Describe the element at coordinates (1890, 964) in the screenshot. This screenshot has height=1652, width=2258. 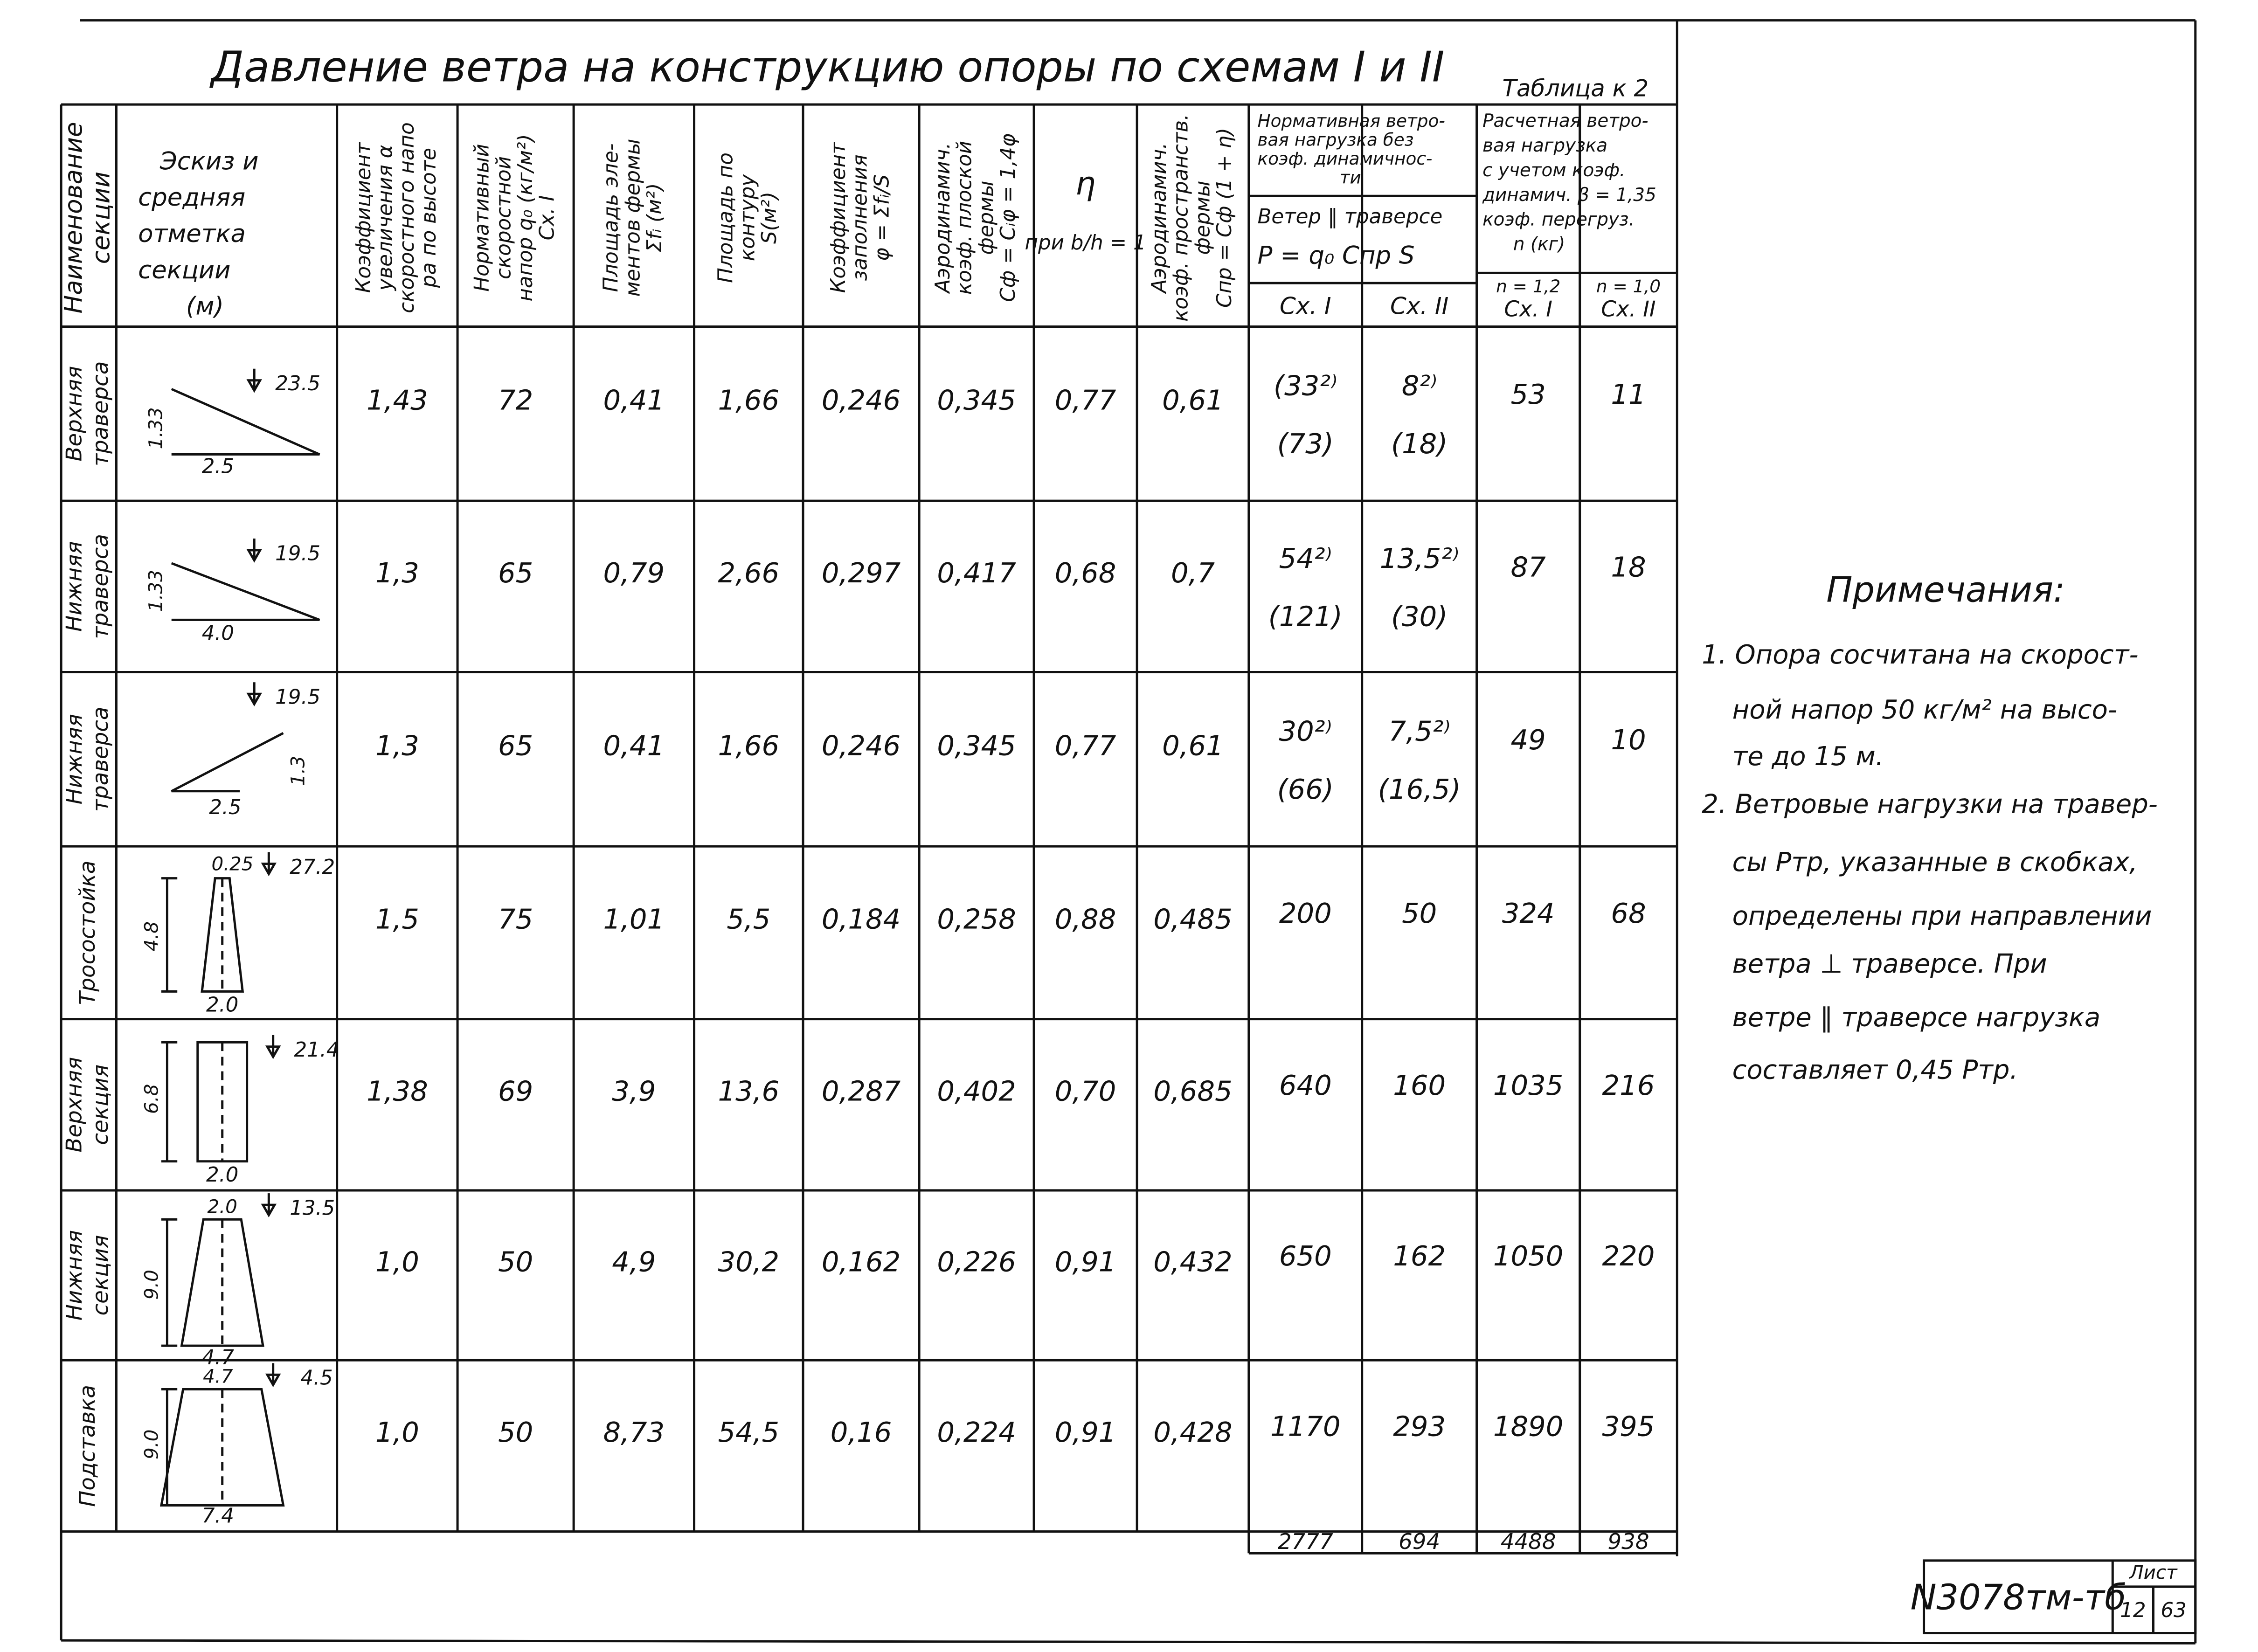
I see `note-line: ветра ⊥ траверсе. При` at that location.